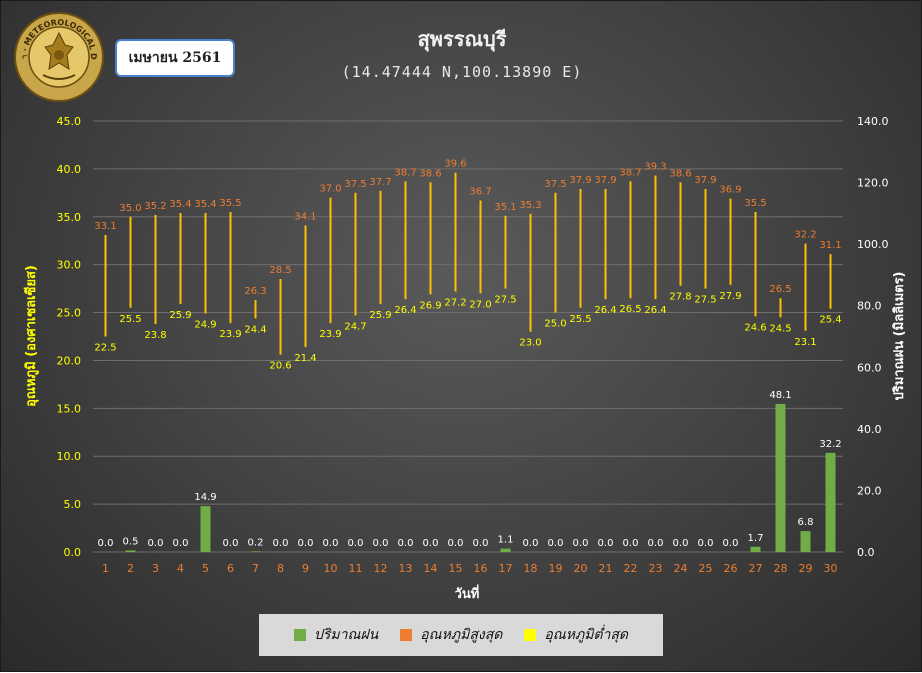 Image resolution: width=922 pixels, height=673 pixels. What do you see at coordinates (866, 552) in the screenshot?
I see `right-tick-label: 0.0` at bounding box center [866, 552].